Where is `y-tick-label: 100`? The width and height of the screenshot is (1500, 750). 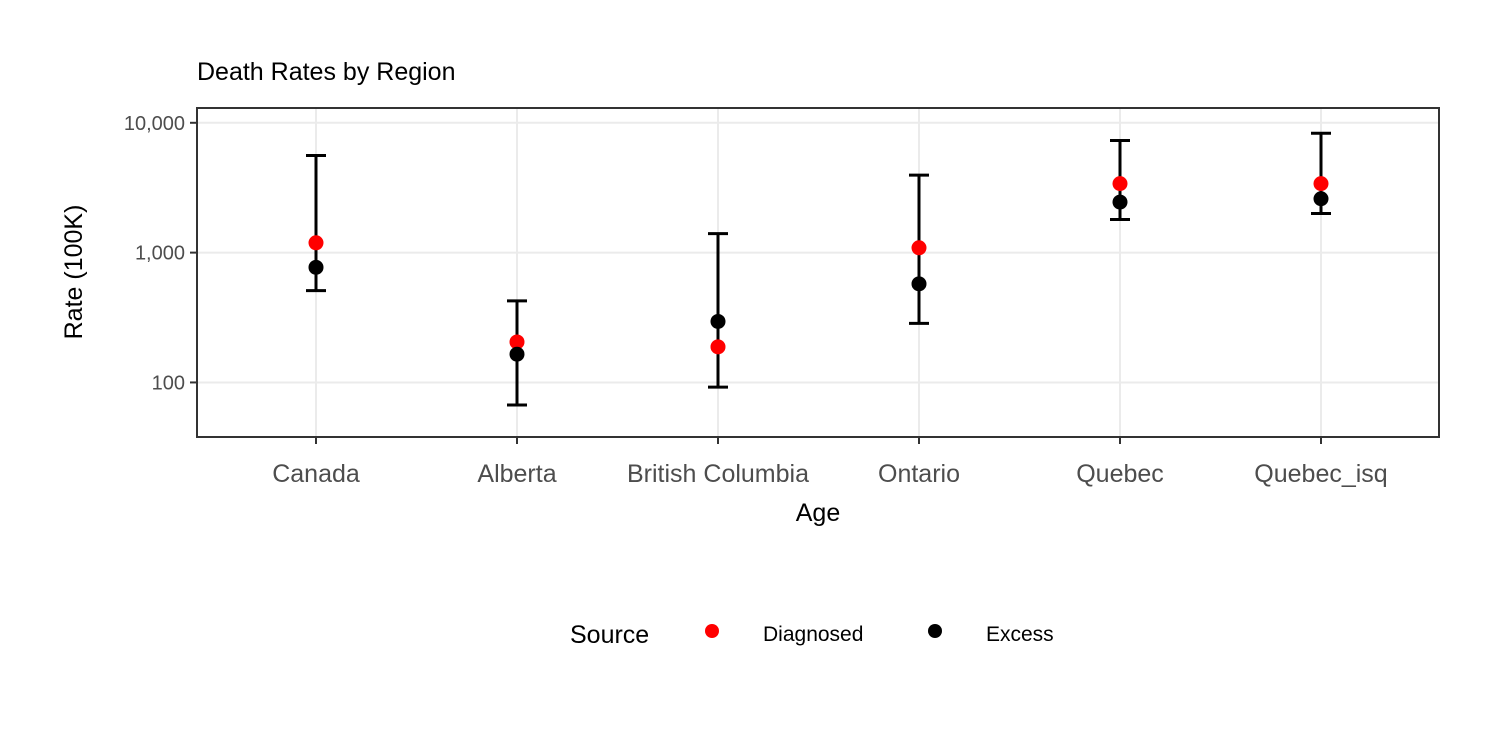 y-tick-label: 100 is located at coordinates (168, 383).